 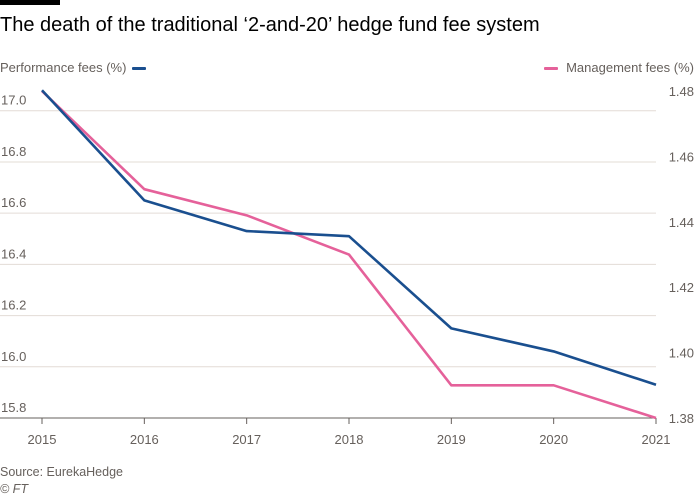 What do you see at coordinates (13, 151) in the screenshot?
I see `y-left-tick-label: 16.8` at bounding box center [13, 151].